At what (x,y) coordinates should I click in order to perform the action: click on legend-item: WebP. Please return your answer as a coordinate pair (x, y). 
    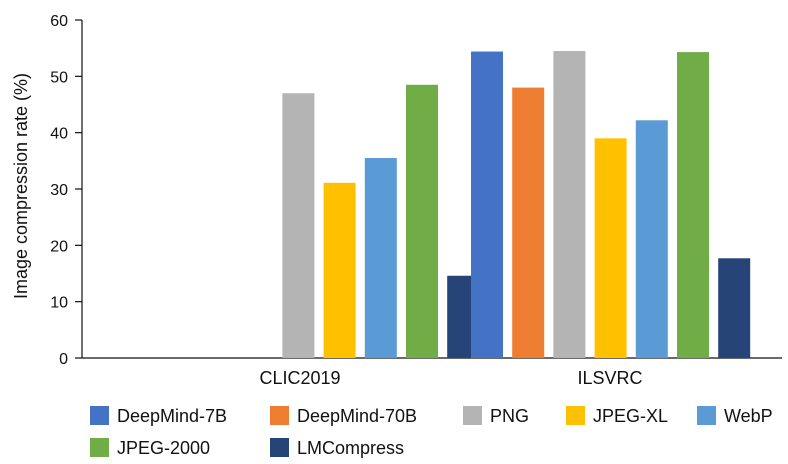
    Looking at the image, I should click on (735, 416).